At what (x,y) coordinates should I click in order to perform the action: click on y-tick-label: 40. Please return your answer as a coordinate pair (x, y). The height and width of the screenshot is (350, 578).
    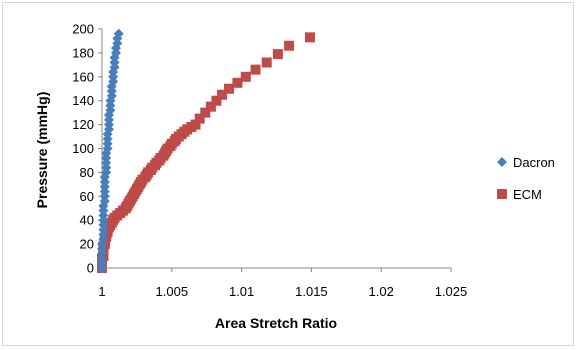
    Looking at the image, I should click on (87, 220).